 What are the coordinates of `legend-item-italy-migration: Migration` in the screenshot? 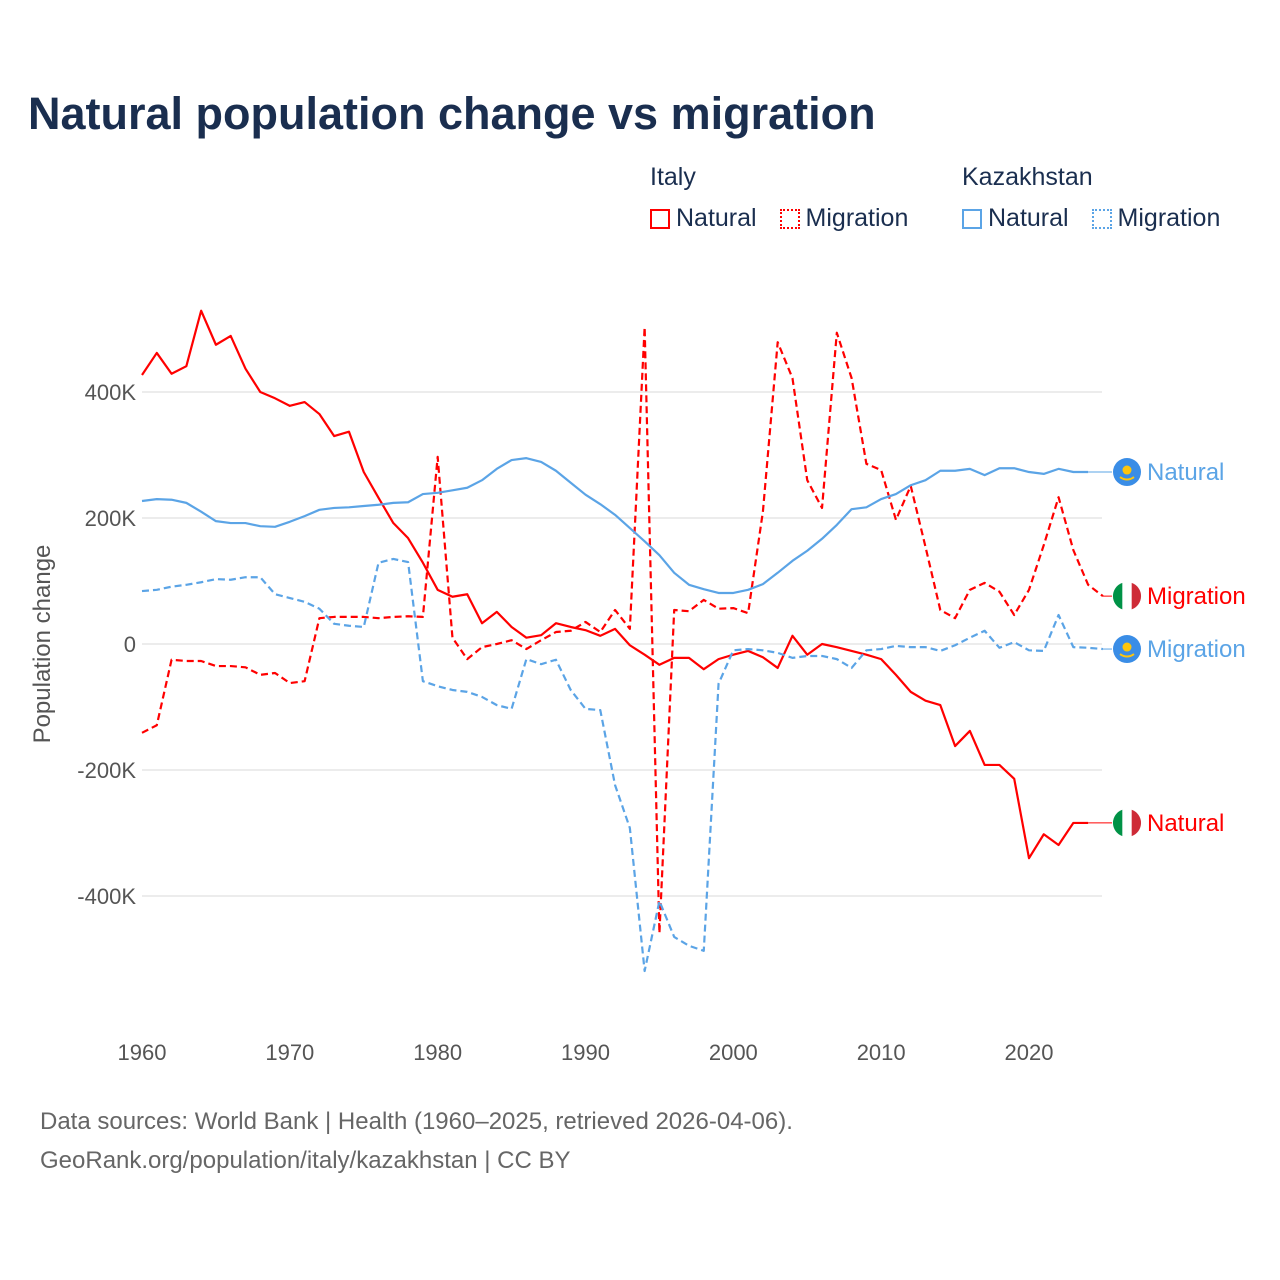 It's located at (844, 218).